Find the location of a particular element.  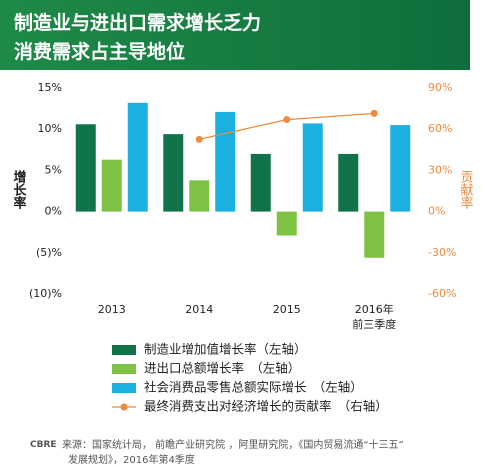

y2-tick-label: -30% is located at coordinates (442, 252).